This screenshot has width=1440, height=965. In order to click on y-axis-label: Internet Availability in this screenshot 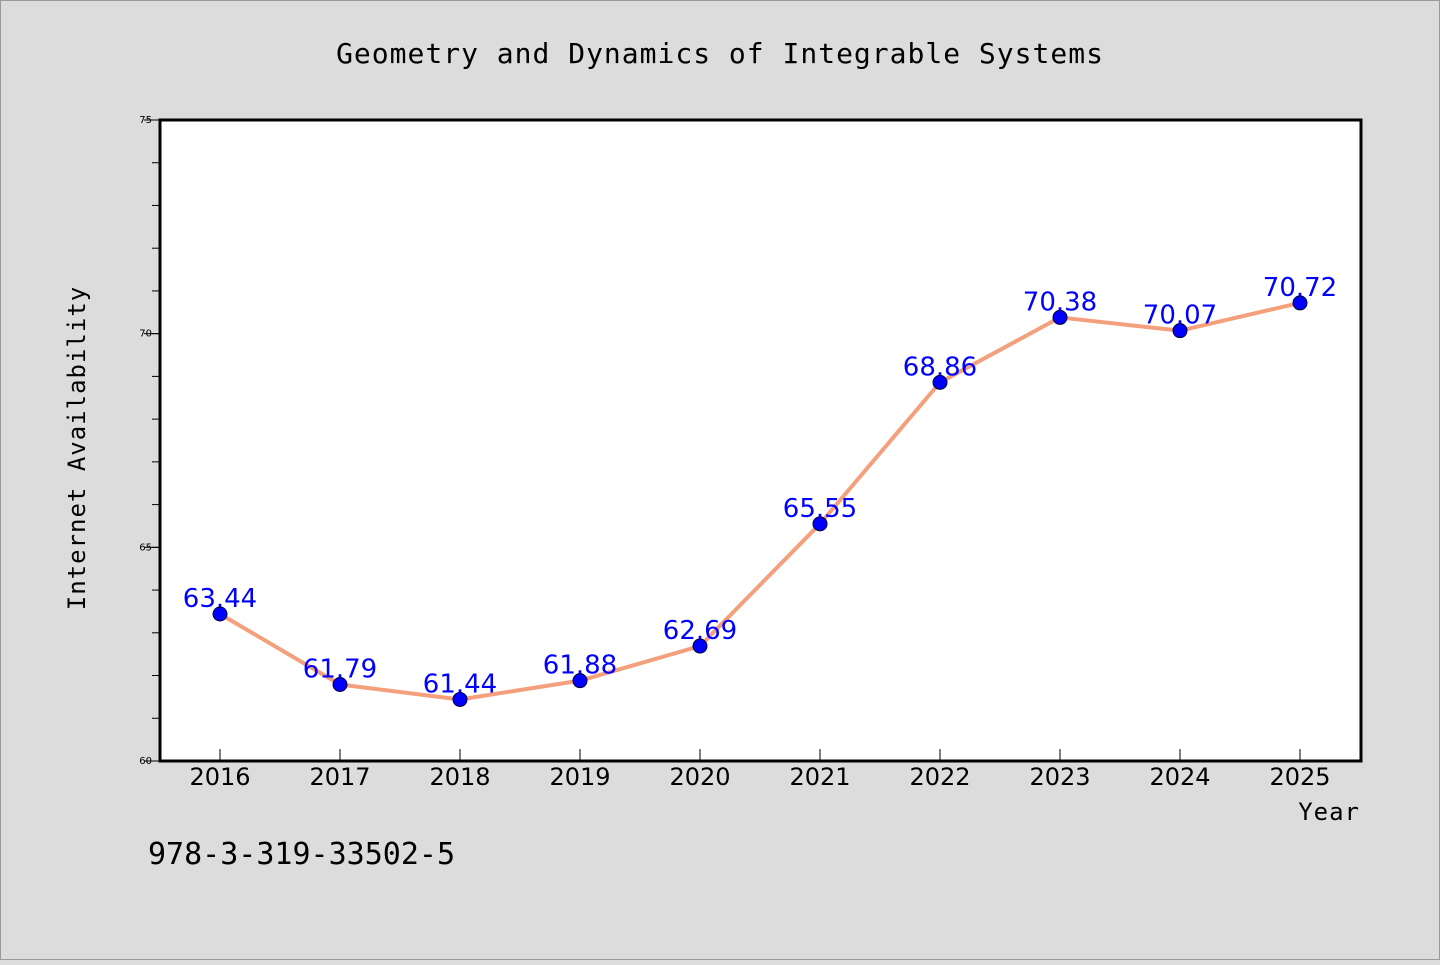, I will do `click(77, 448)`.